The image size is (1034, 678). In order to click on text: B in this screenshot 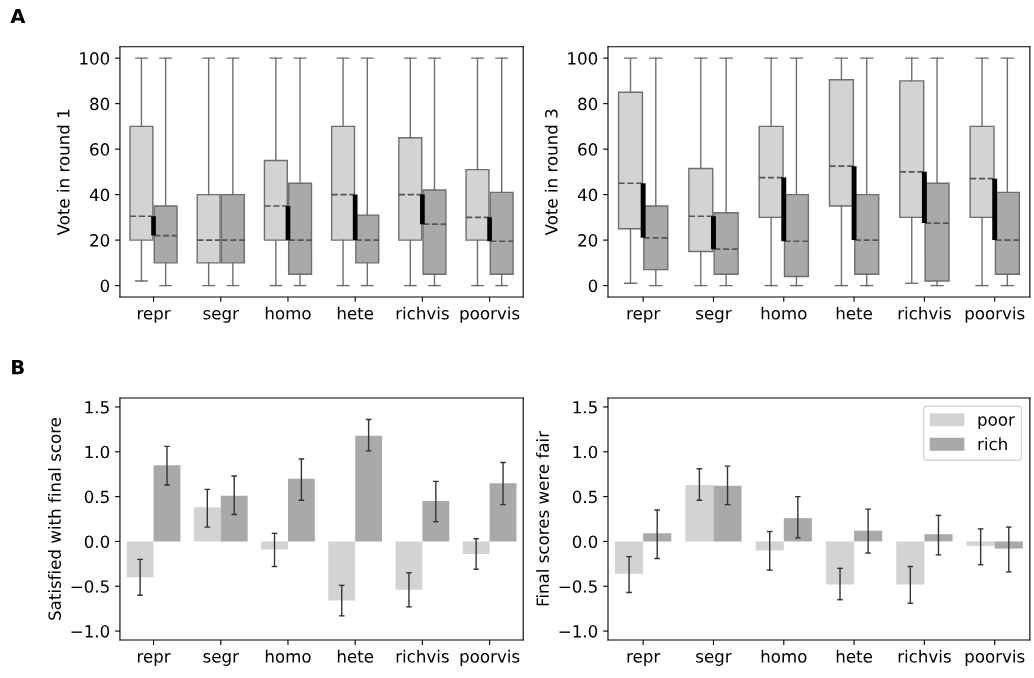, I will do `click(18, 367)`.